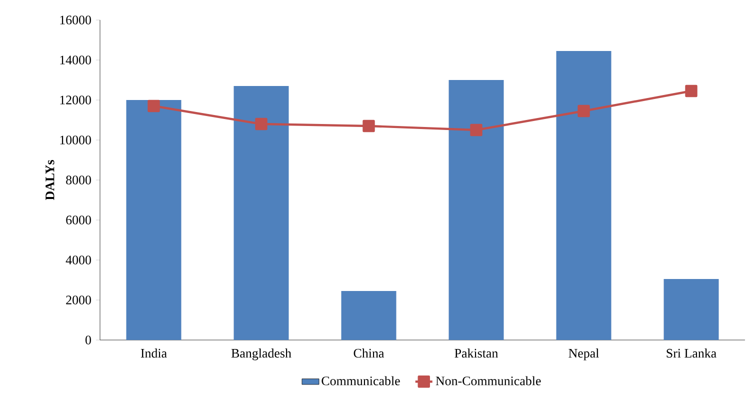 The image size is (751, 404). What do you see at coordinates (691, 353) in the screenshot?
I see `x-tick-label: Sri Lanka` at bounding box center [691, 353].